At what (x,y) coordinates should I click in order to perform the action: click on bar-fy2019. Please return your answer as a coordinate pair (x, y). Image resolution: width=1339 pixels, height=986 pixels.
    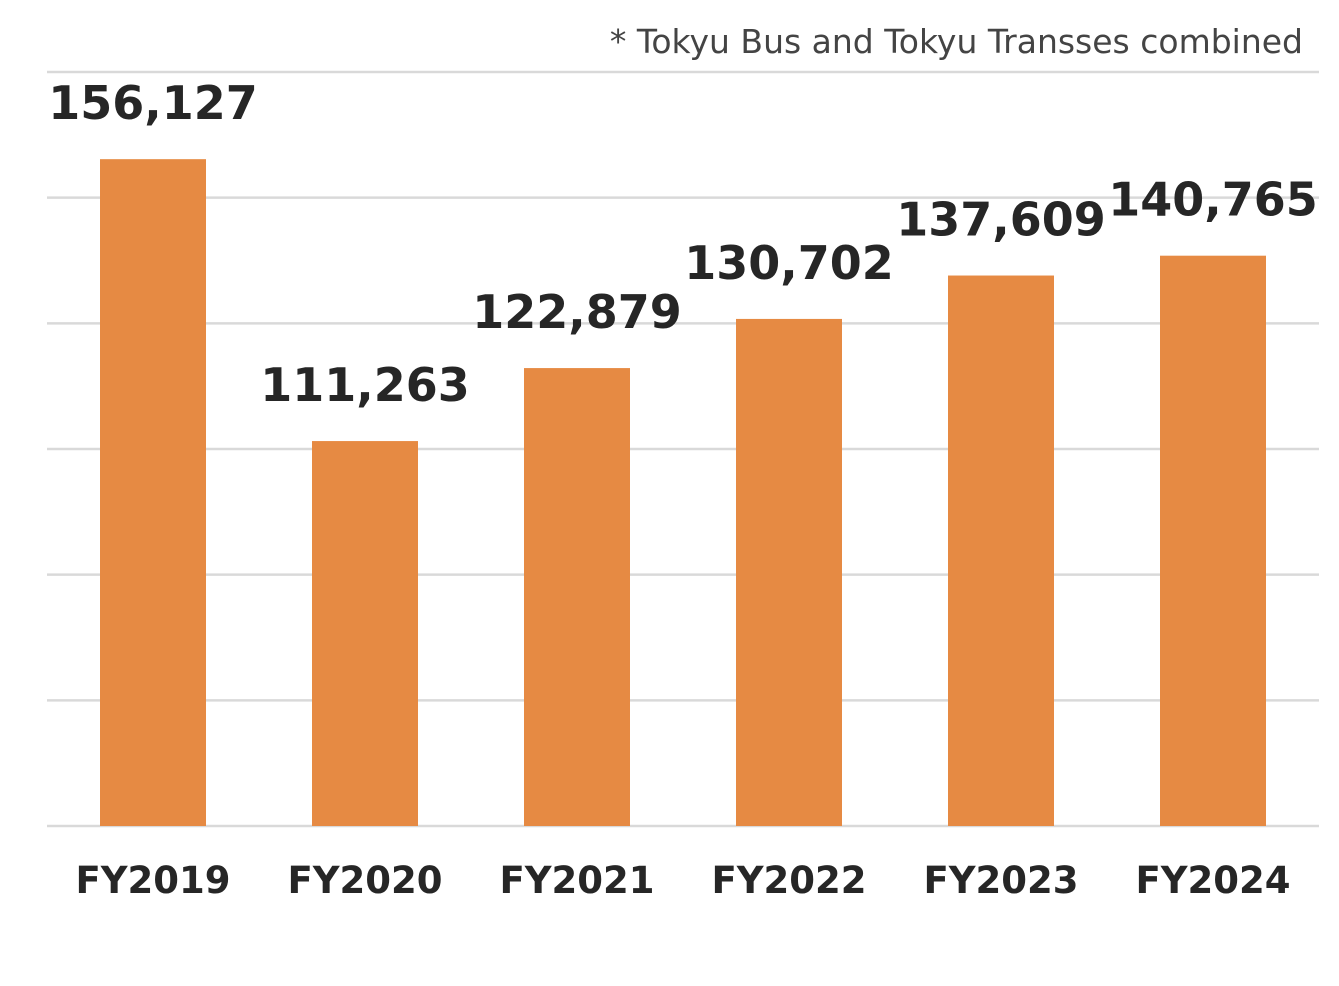
    Looking at the image, I should click on (153, 492).